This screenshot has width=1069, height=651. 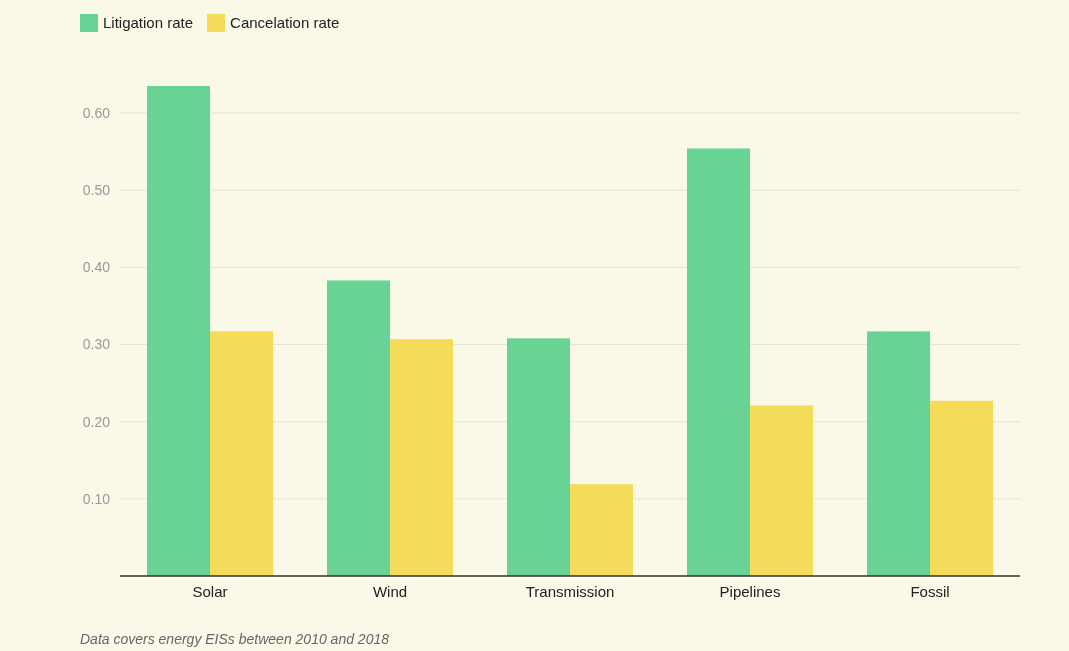 I want to click on y-tick-label: 0.50, so click(x=96, y=190).